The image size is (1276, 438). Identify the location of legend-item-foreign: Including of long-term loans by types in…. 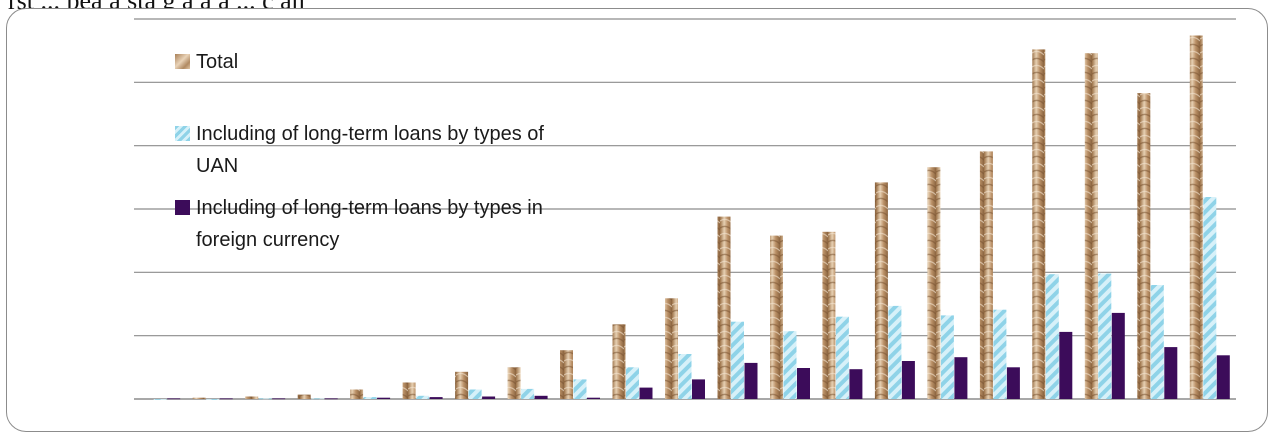
(365, 224).